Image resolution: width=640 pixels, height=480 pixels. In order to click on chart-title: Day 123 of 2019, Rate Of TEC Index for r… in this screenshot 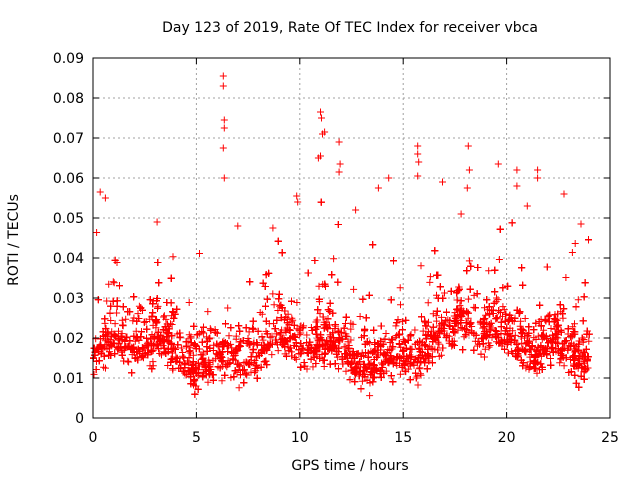, I will do `click(350, 28)`.